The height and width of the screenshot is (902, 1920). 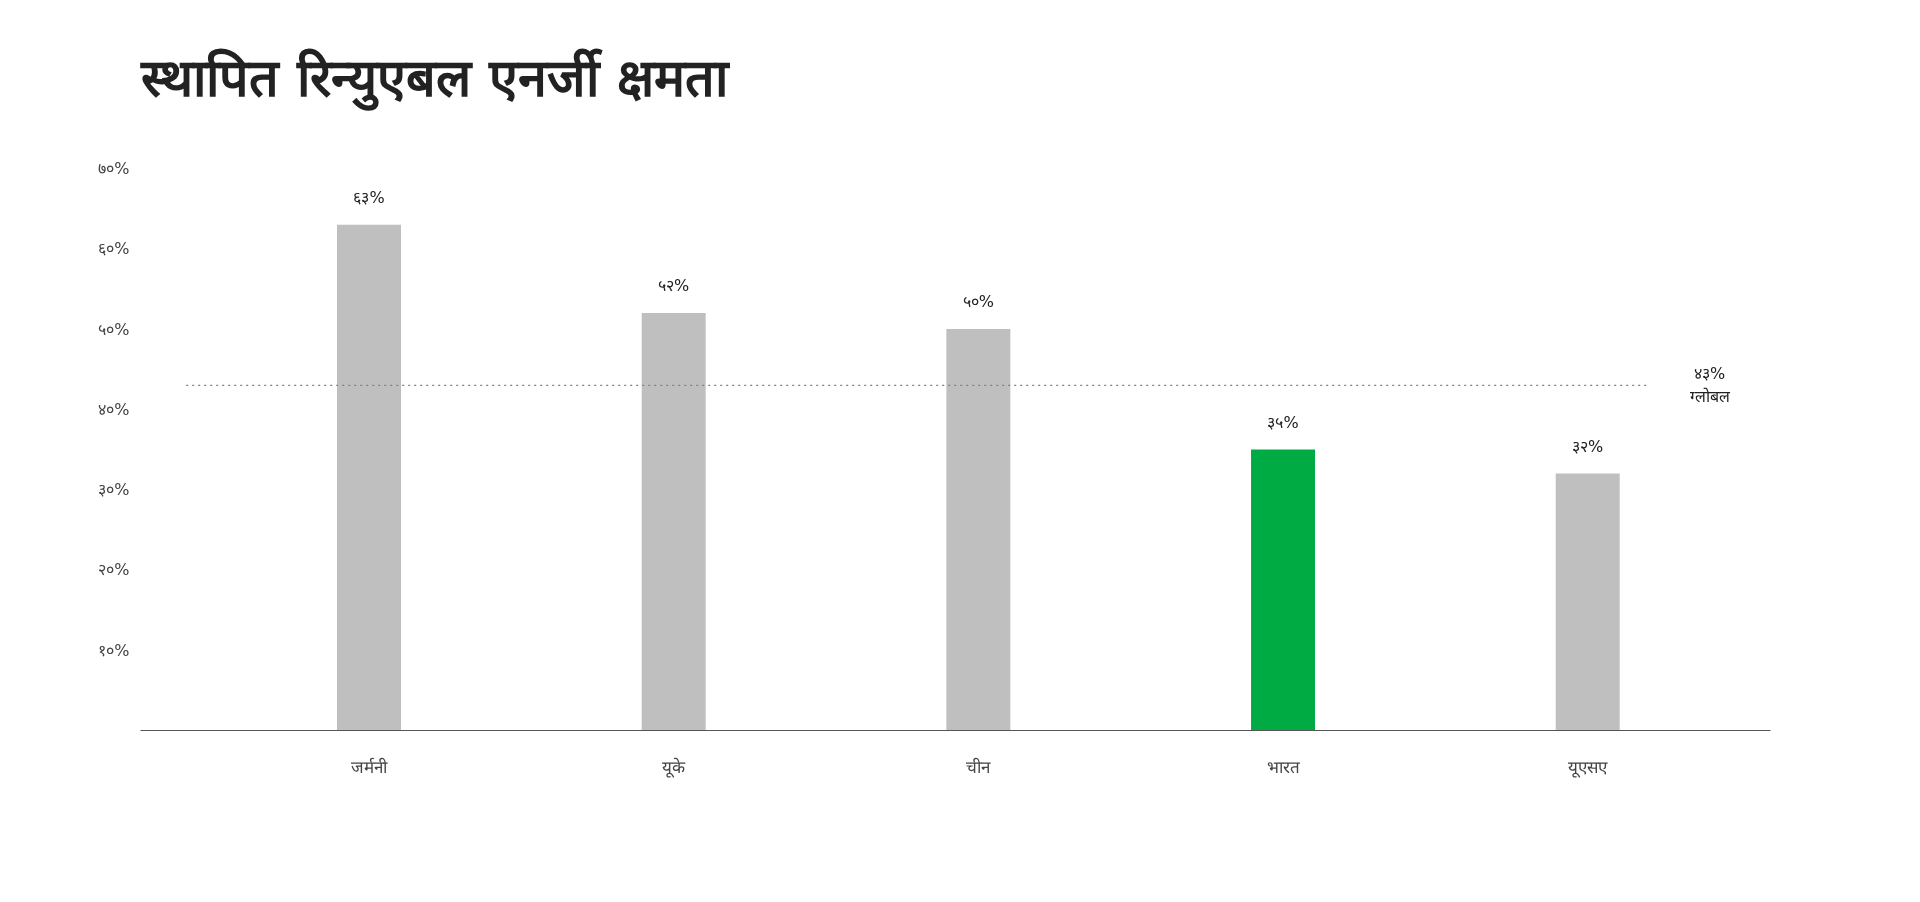 What do you see at coordinates (435, 79) in the screenshot?
I see `chart-title: स्थापित रिन्युएबल एनर्जी क्षमता` at bounding box center [435, 79].